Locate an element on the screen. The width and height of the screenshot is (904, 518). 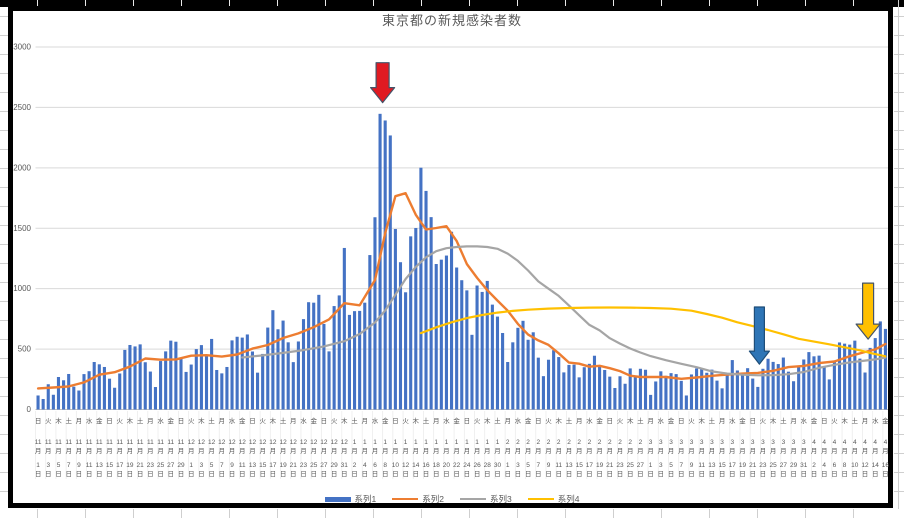
x-tick-label: 金 4 月 16 日 is located at coordinates (886, 447).